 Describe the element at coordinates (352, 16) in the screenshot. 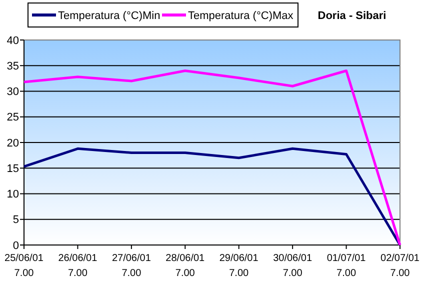

I see `chart-title: Doria - Sibari` at that location.